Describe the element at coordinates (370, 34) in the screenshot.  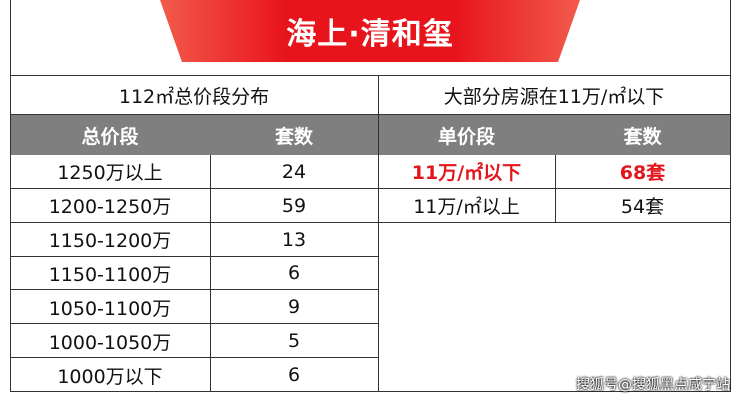
I see `title: 海上·清和玺` at that location.